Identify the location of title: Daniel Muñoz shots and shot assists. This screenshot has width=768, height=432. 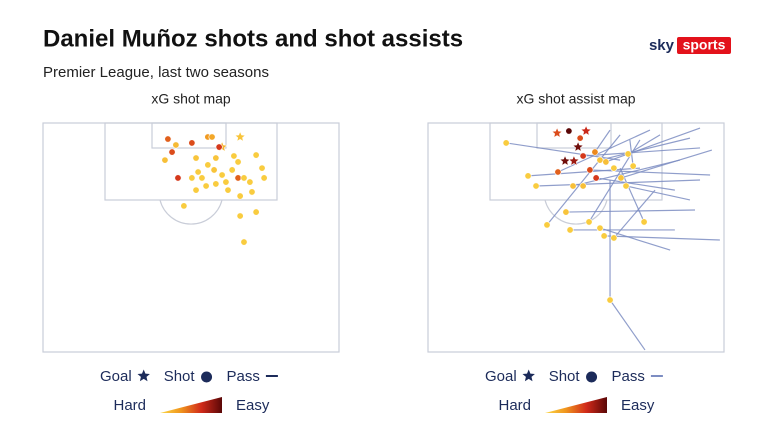
(253, 38).